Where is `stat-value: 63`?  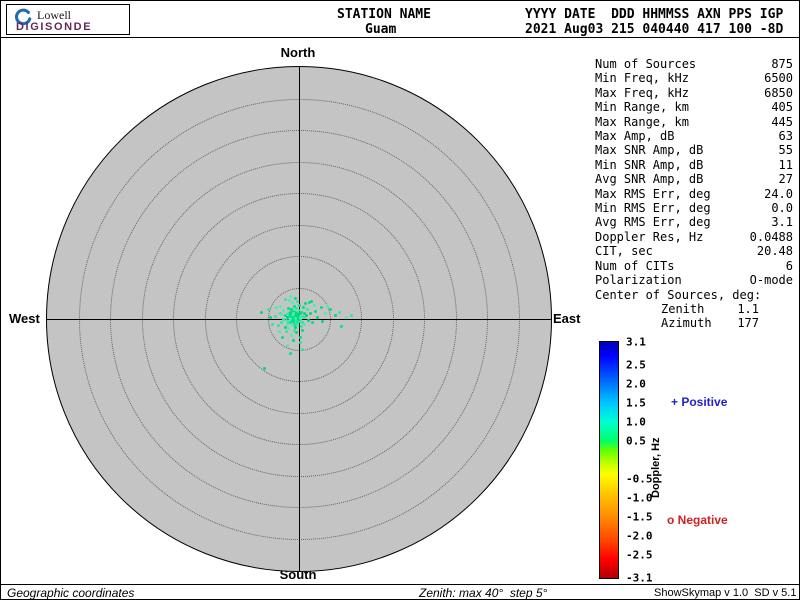
stat-value: 63 is located at coordinates (785, 136).